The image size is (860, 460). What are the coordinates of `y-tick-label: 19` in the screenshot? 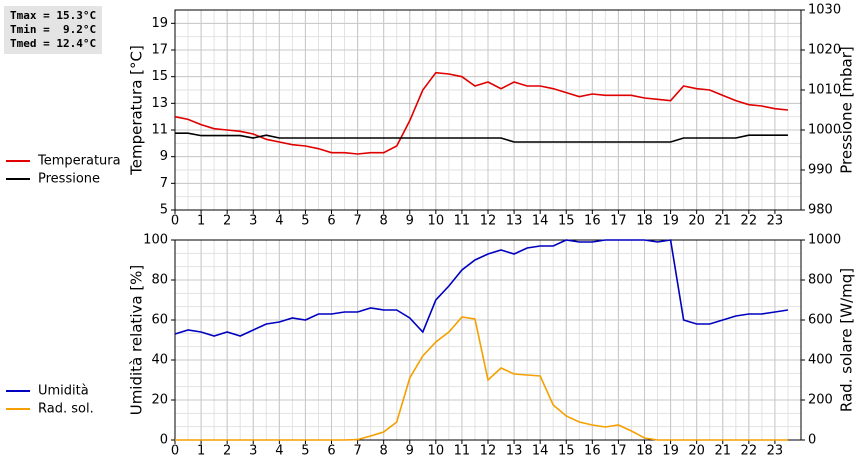 It's located at (159, 23).